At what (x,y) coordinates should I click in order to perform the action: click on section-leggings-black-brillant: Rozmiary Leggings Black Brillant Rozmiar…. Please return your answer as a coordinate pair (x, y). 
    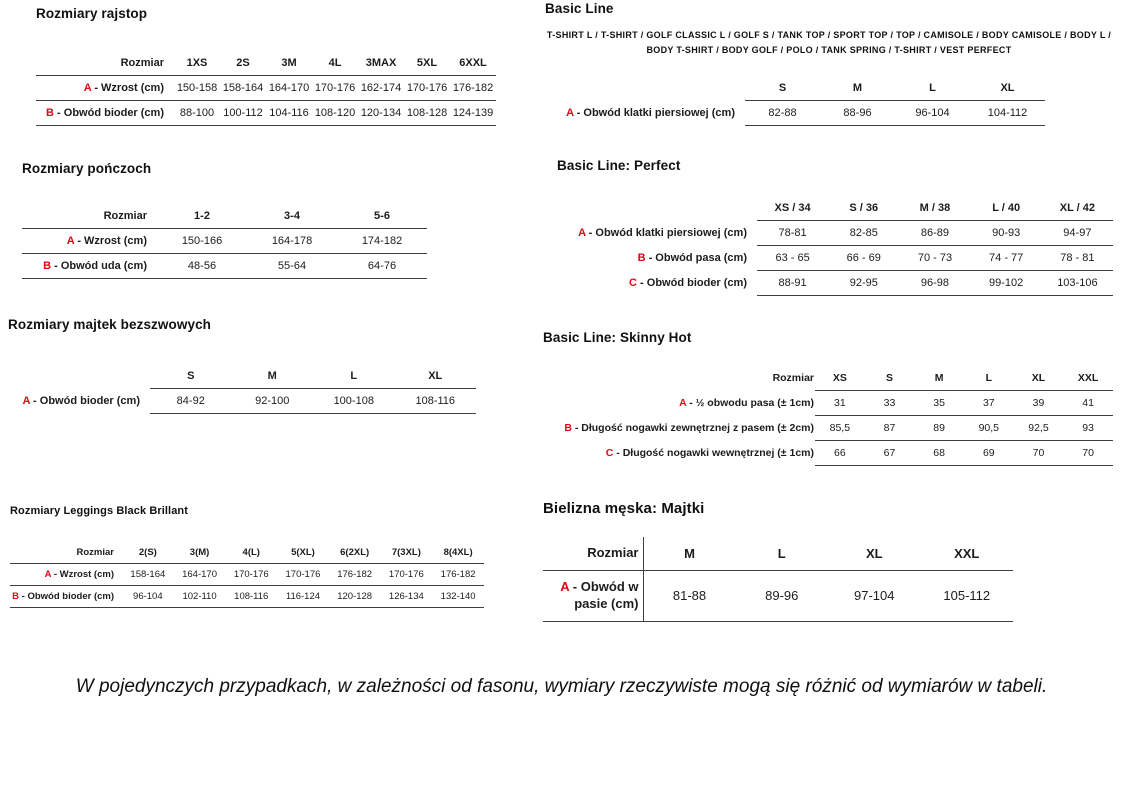
    Looking at the image, I should click on (247, 556).